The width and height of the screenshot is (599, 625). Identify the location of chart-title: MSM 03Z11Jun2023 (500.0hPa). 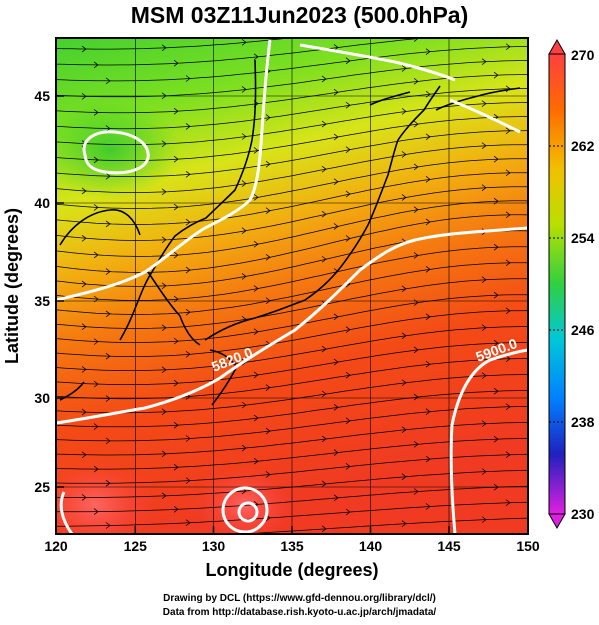
(299, 15).